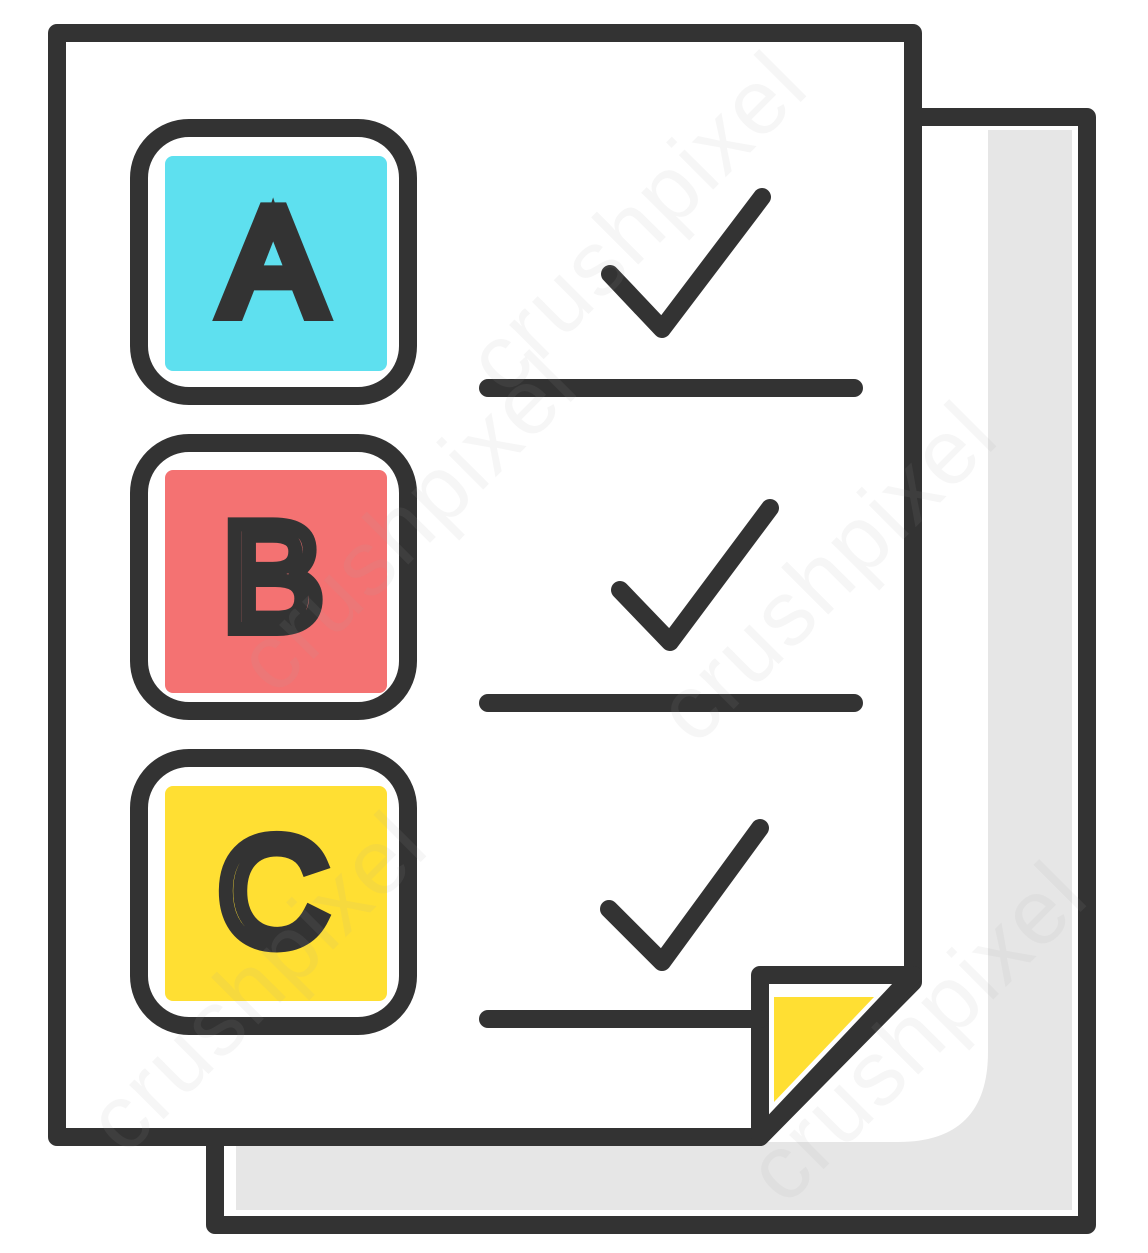 This screenshot has height=1253, width=1148. Describe the element at coordinates (273, 892) in the screenshot. I see `option-letter-c: C` at that location.